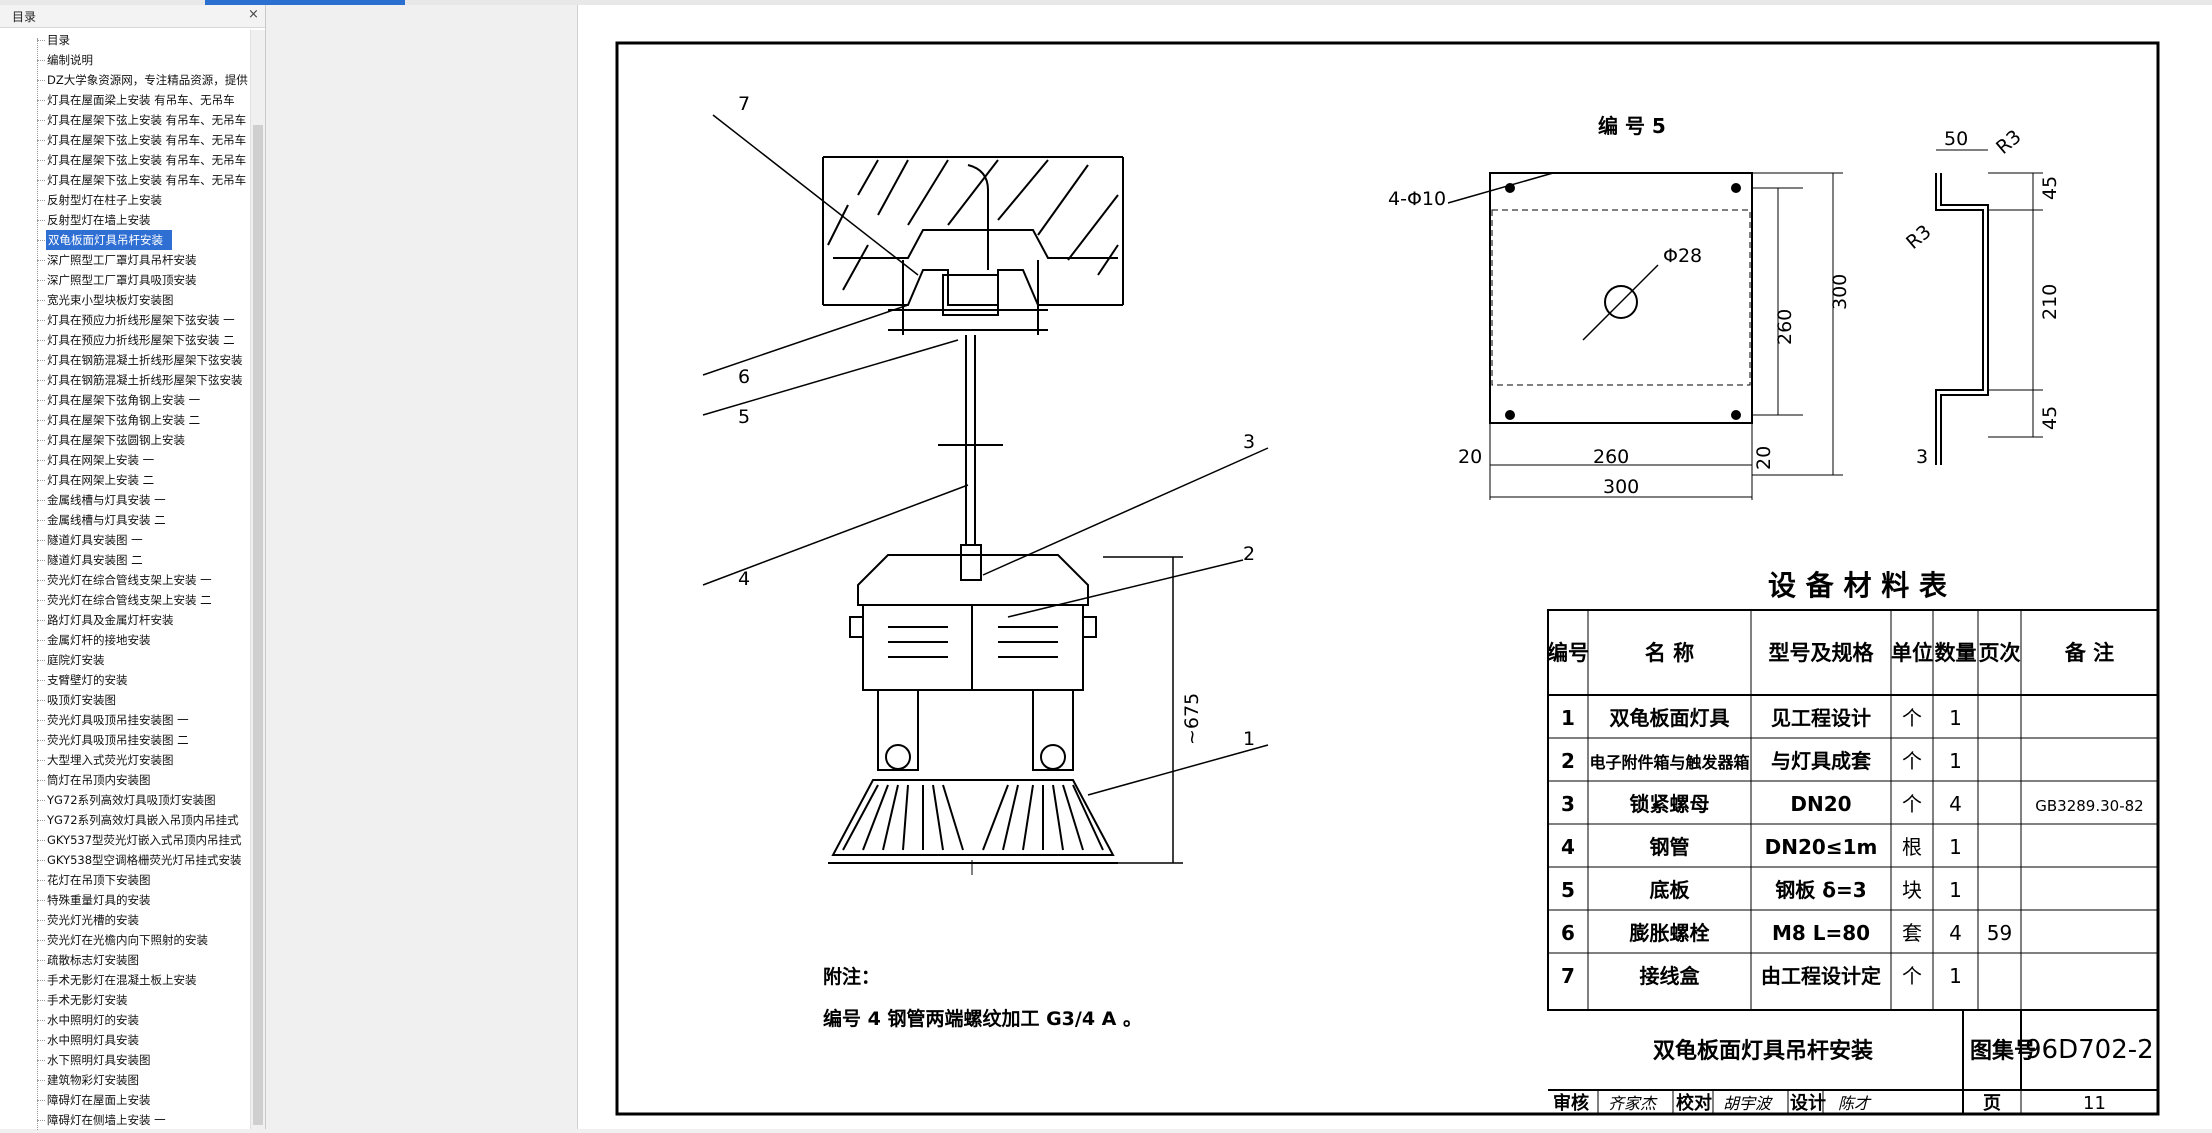 This screenshot has height=1133, width=2212. What do you see at coordinates (93, 960) in the screenshot?
I see `toc-item: 疏散标志灯安装图` at bounding box center [93, 960].